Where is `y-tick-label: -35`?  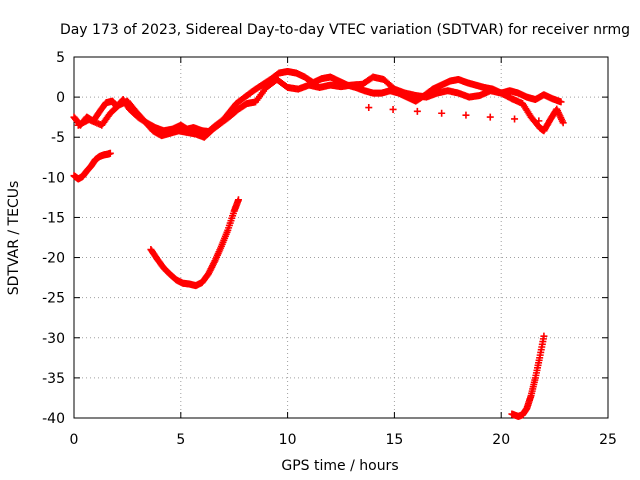 y-tick-label: -35 is located at coordinates (53, 379).